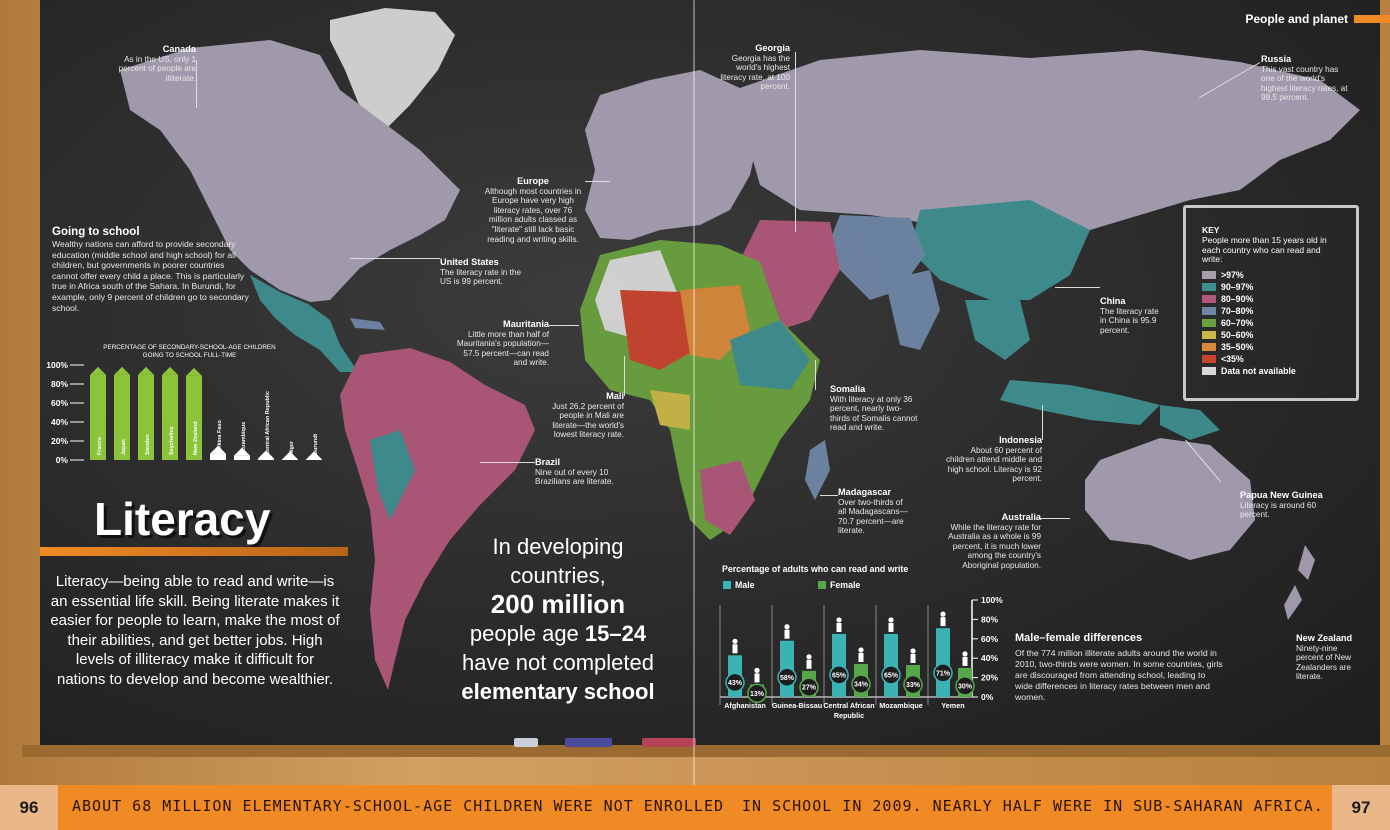 This screenshot has width=1390, height=830. Describe the element at coordinates (220, 437) in the screenshot. I see `bar-label: Burkina Faso` at that location.